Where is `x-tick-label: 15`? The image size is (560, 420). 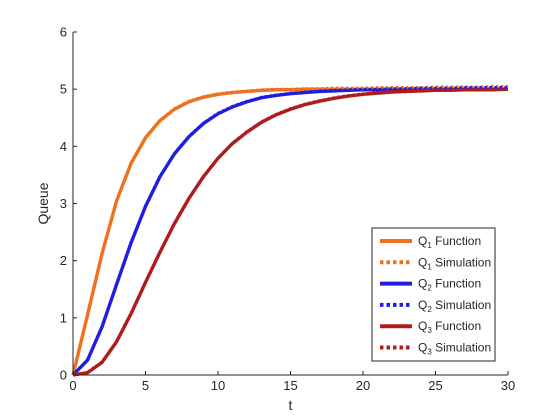
x-tick-label: 15 is located at coordinates (290, 385).